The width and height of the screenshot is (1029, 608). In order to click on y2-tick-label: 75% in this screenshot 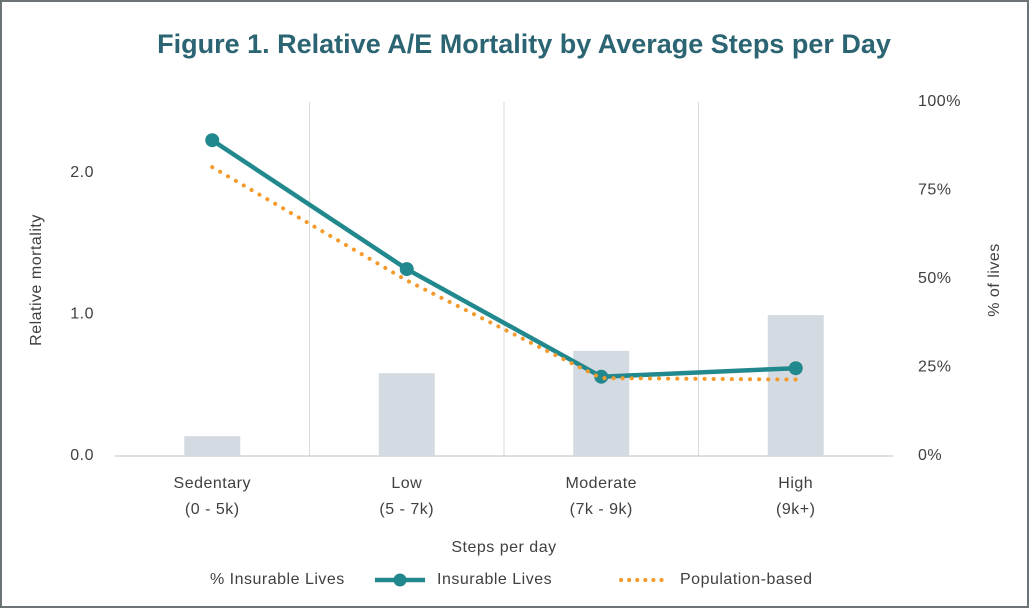, I will do `click(935, 190)`.